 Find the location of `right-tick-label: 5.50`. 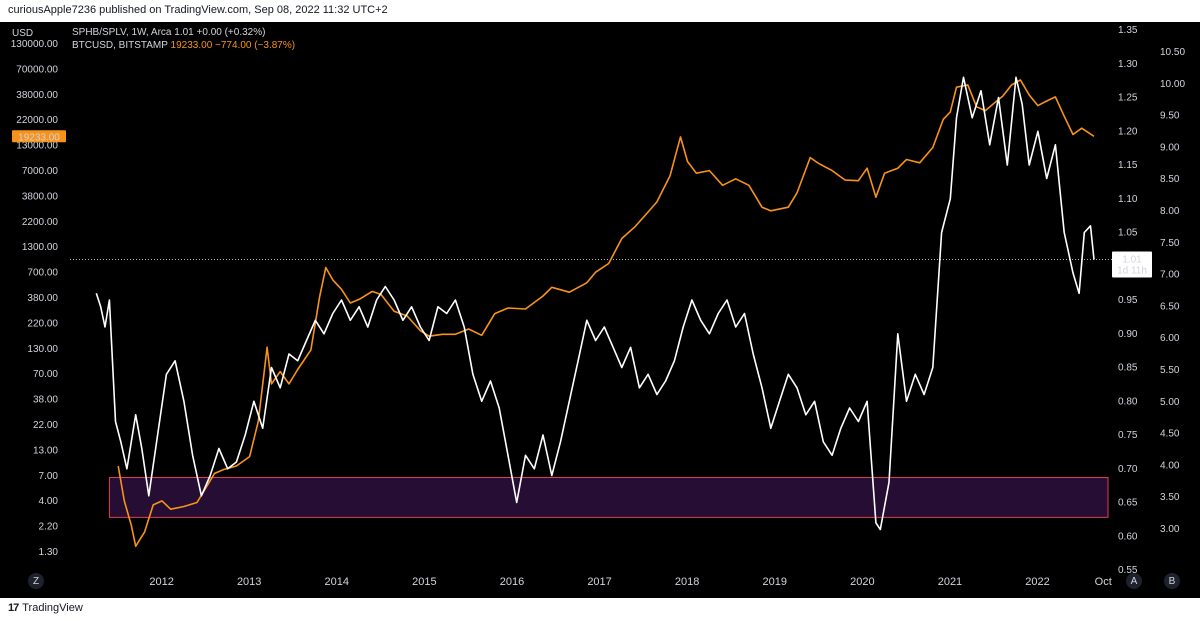

right-tick-label: 5.50 is located at coordinates (1170, 370).